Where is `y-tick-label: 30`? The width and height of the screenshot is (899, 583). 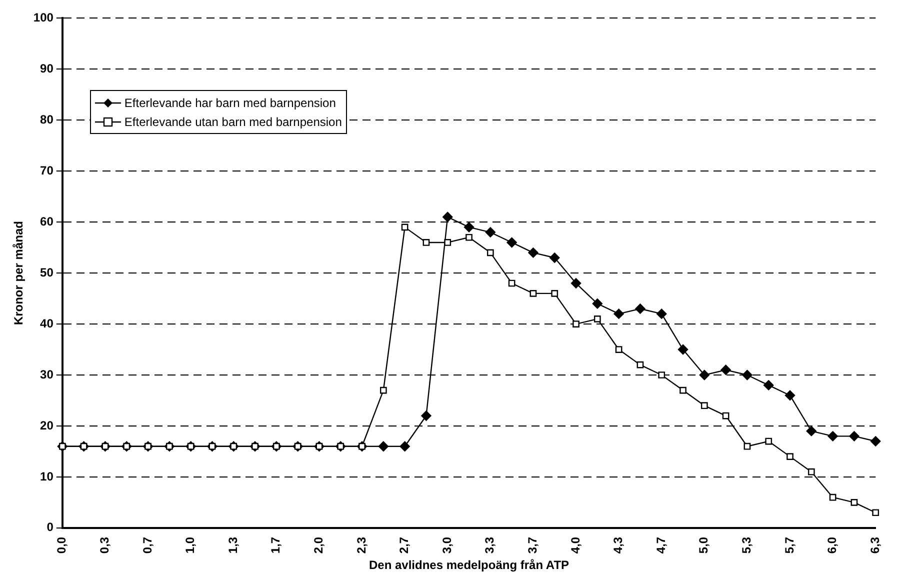 y-tick-label: 30 is located at coordinates (47, 374).